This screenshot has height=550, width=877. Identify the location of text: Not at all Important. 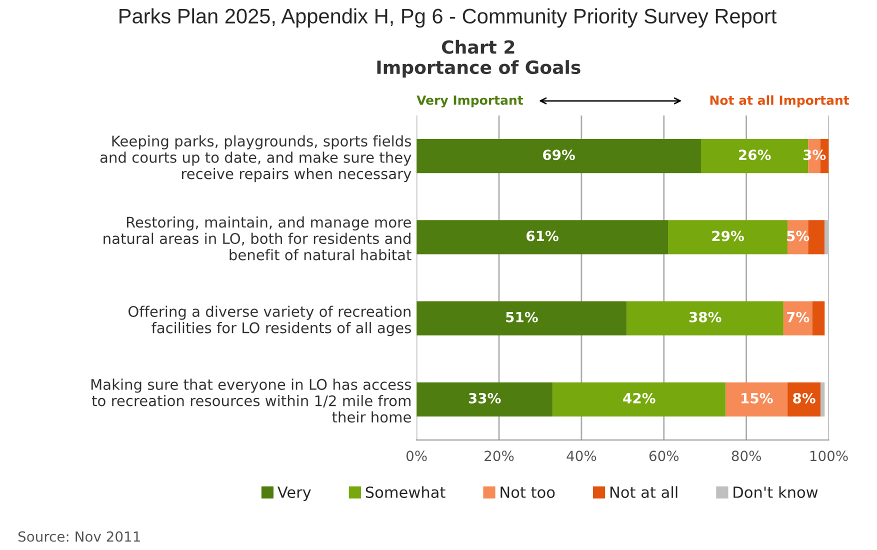
(780, 101).